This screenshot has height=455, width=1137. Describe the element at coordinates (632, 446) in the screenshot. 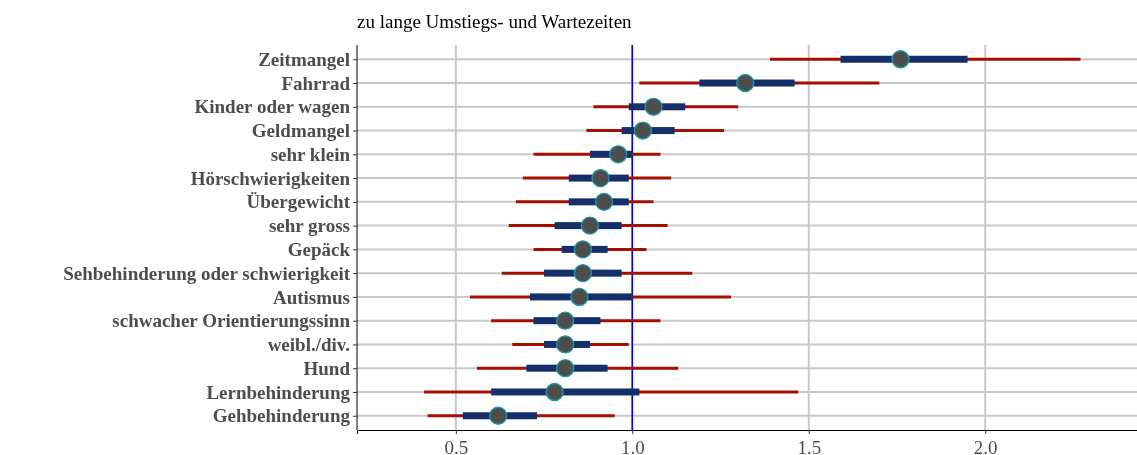

I see `x-tick-label: 1.0` at that location.